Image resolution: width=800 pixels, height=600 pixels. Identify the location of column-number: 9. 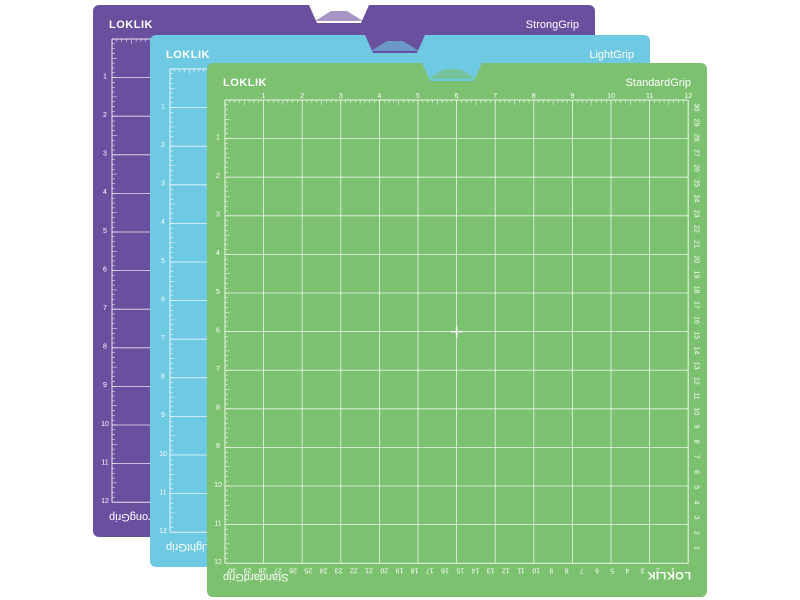
(572, 96).